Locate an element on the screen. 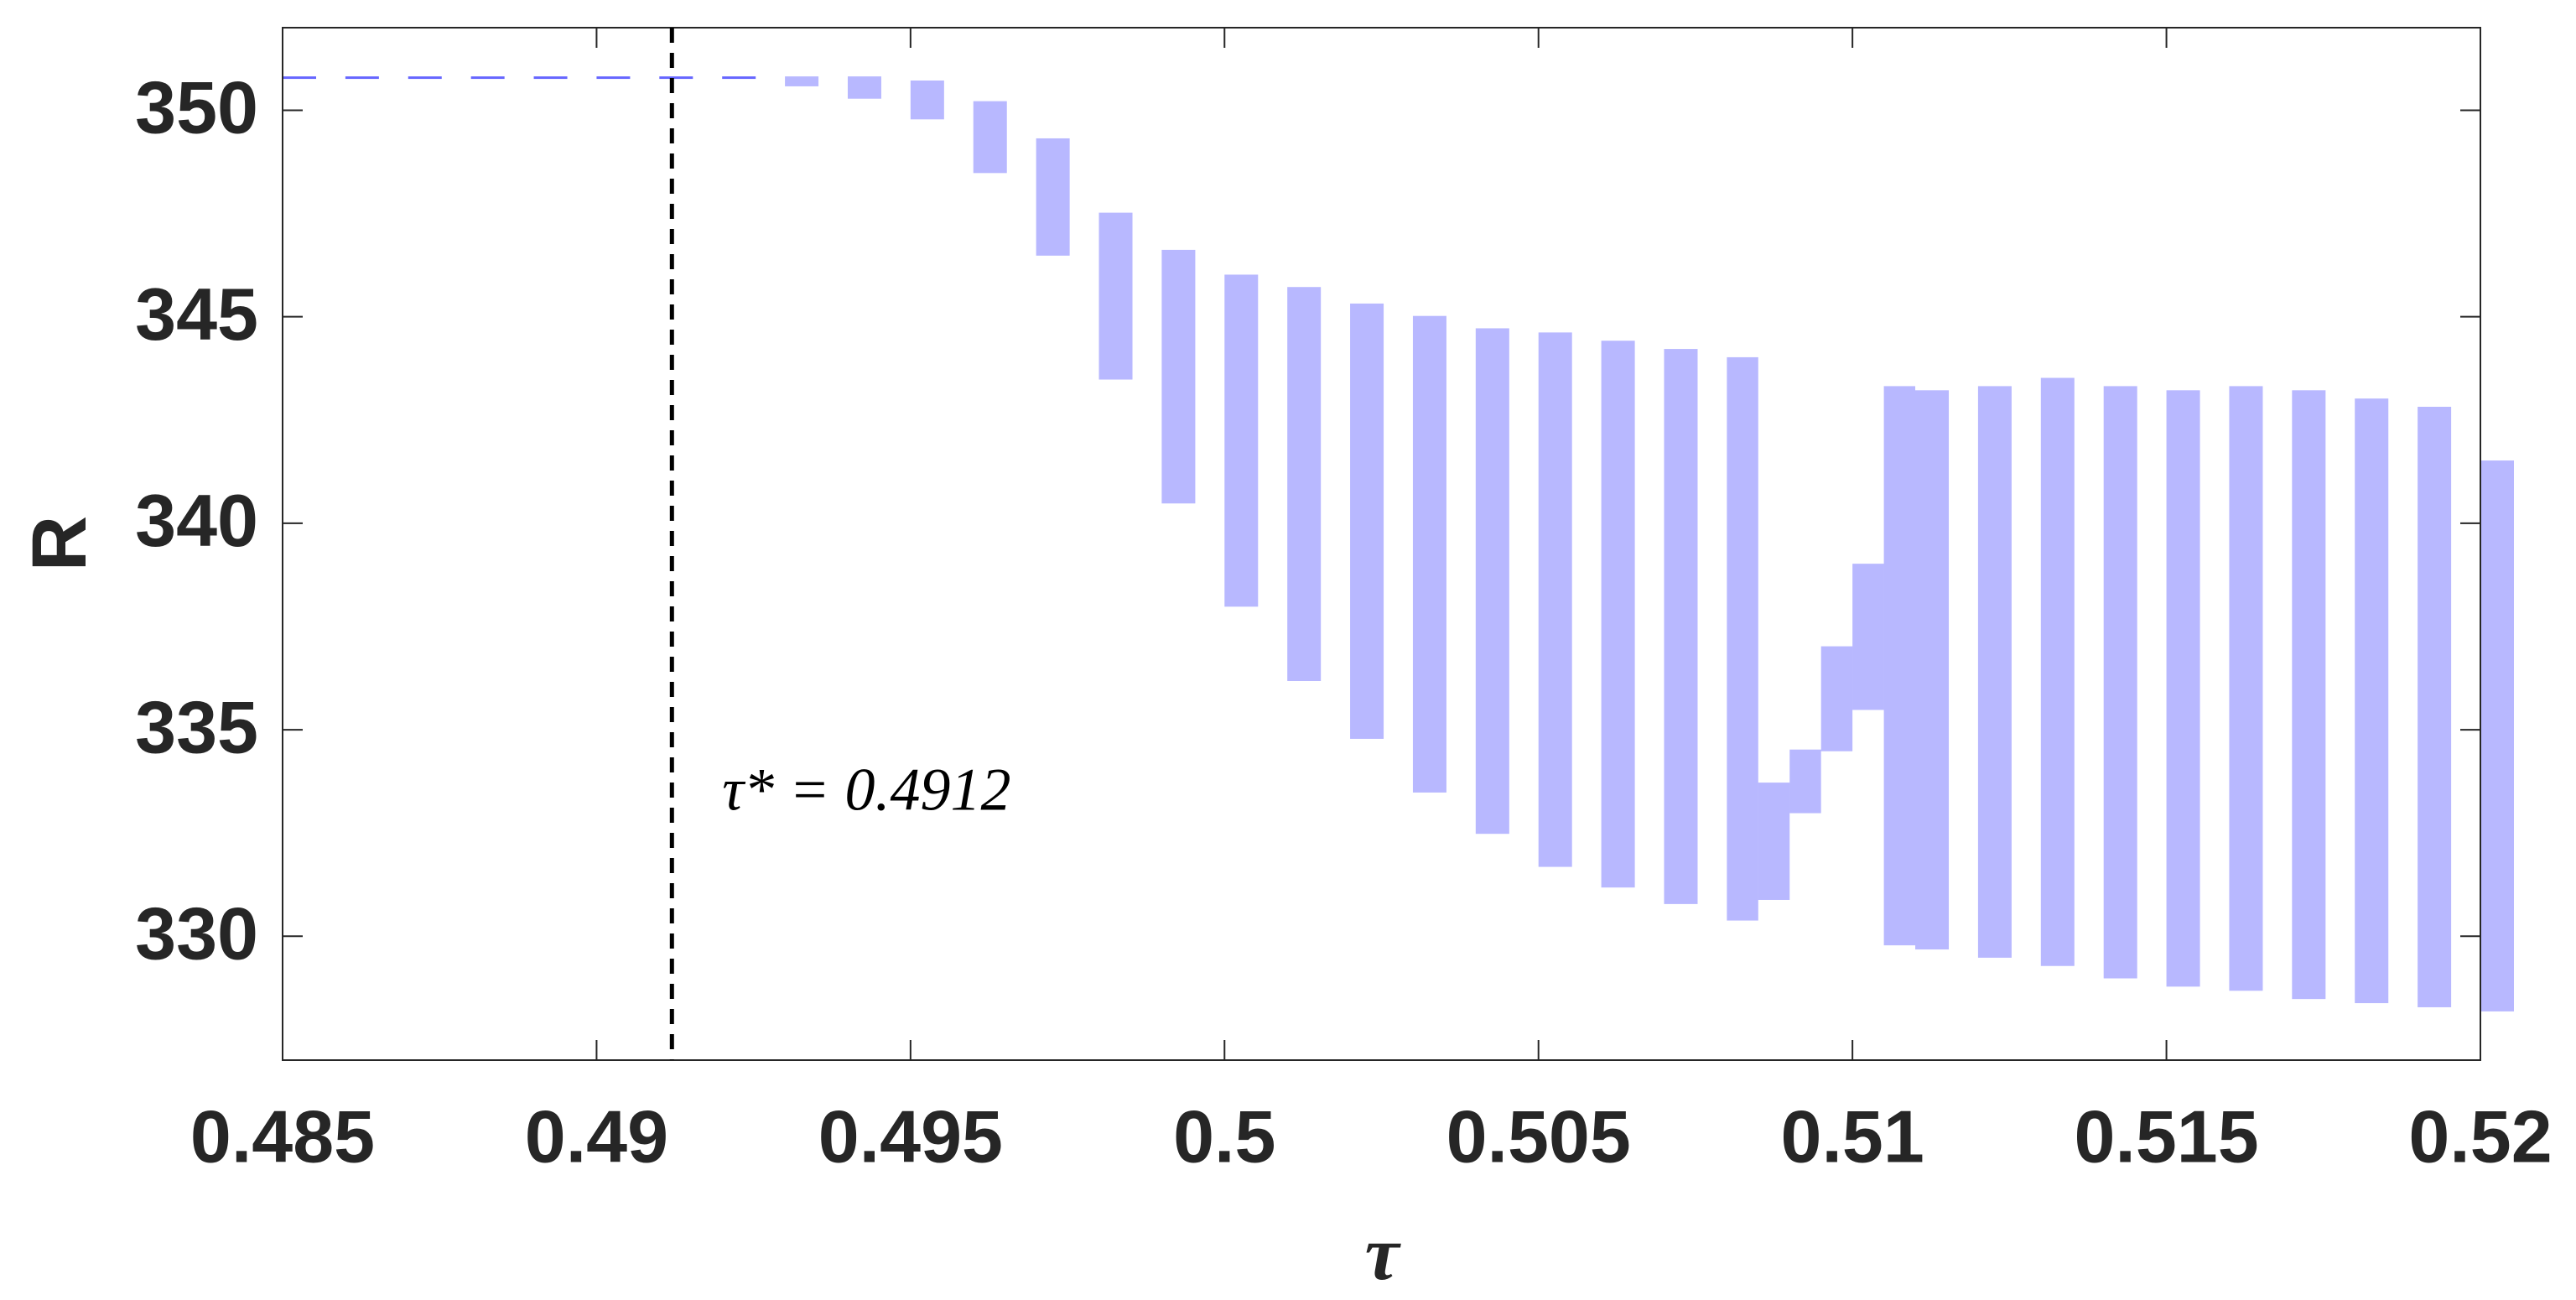 The height and width of the screenshot is (1300, 2576). y-tick-label: 330 is located at coordinates (196, 933).